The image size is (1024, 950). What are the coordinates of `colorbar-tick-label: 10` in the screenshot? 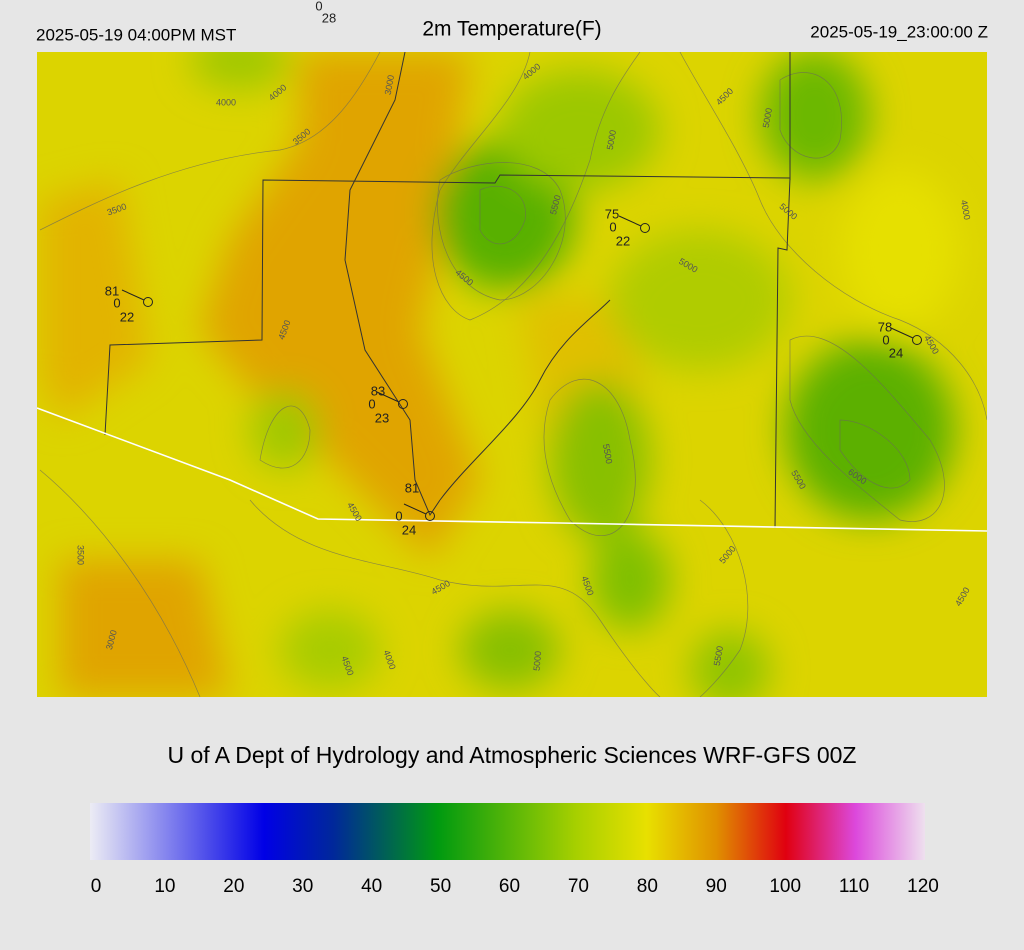 It's located at (164, 886).